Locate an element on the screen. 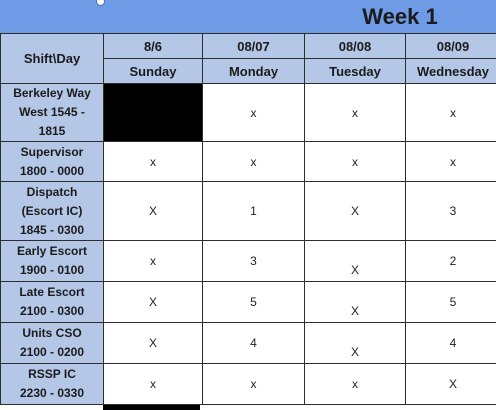 The height and width of the screenshot is (410, 496). shift-label-cell: RSSP IC 2230 - 0330 is located at coordinates (52, 384).